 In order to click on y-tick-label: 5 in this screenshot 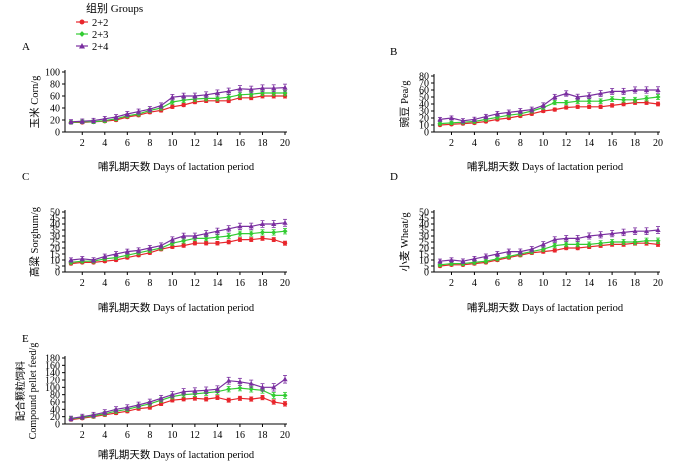, I will do `click(57, 267)`.